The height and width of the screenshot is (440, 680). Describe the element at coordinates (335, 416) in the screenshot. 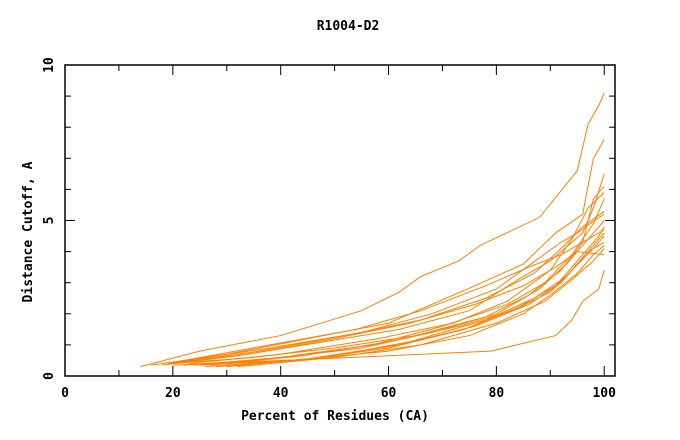

I see `x-axis-label: Percent of Residues (CA)` at that location.